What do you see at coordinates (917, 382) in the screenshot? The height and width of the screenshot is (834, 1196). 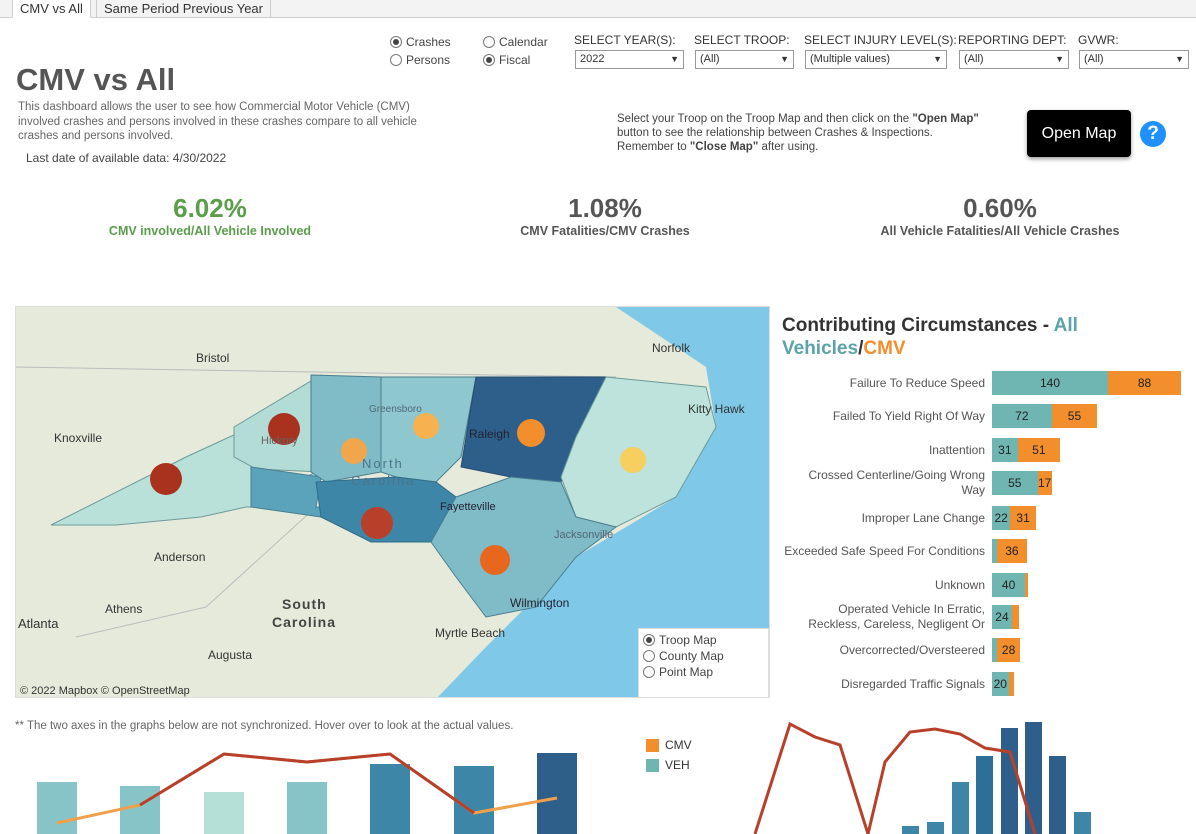 I see `circumstance-label-line: Failure To Reduce Speed` at bounding box center [917, 382].